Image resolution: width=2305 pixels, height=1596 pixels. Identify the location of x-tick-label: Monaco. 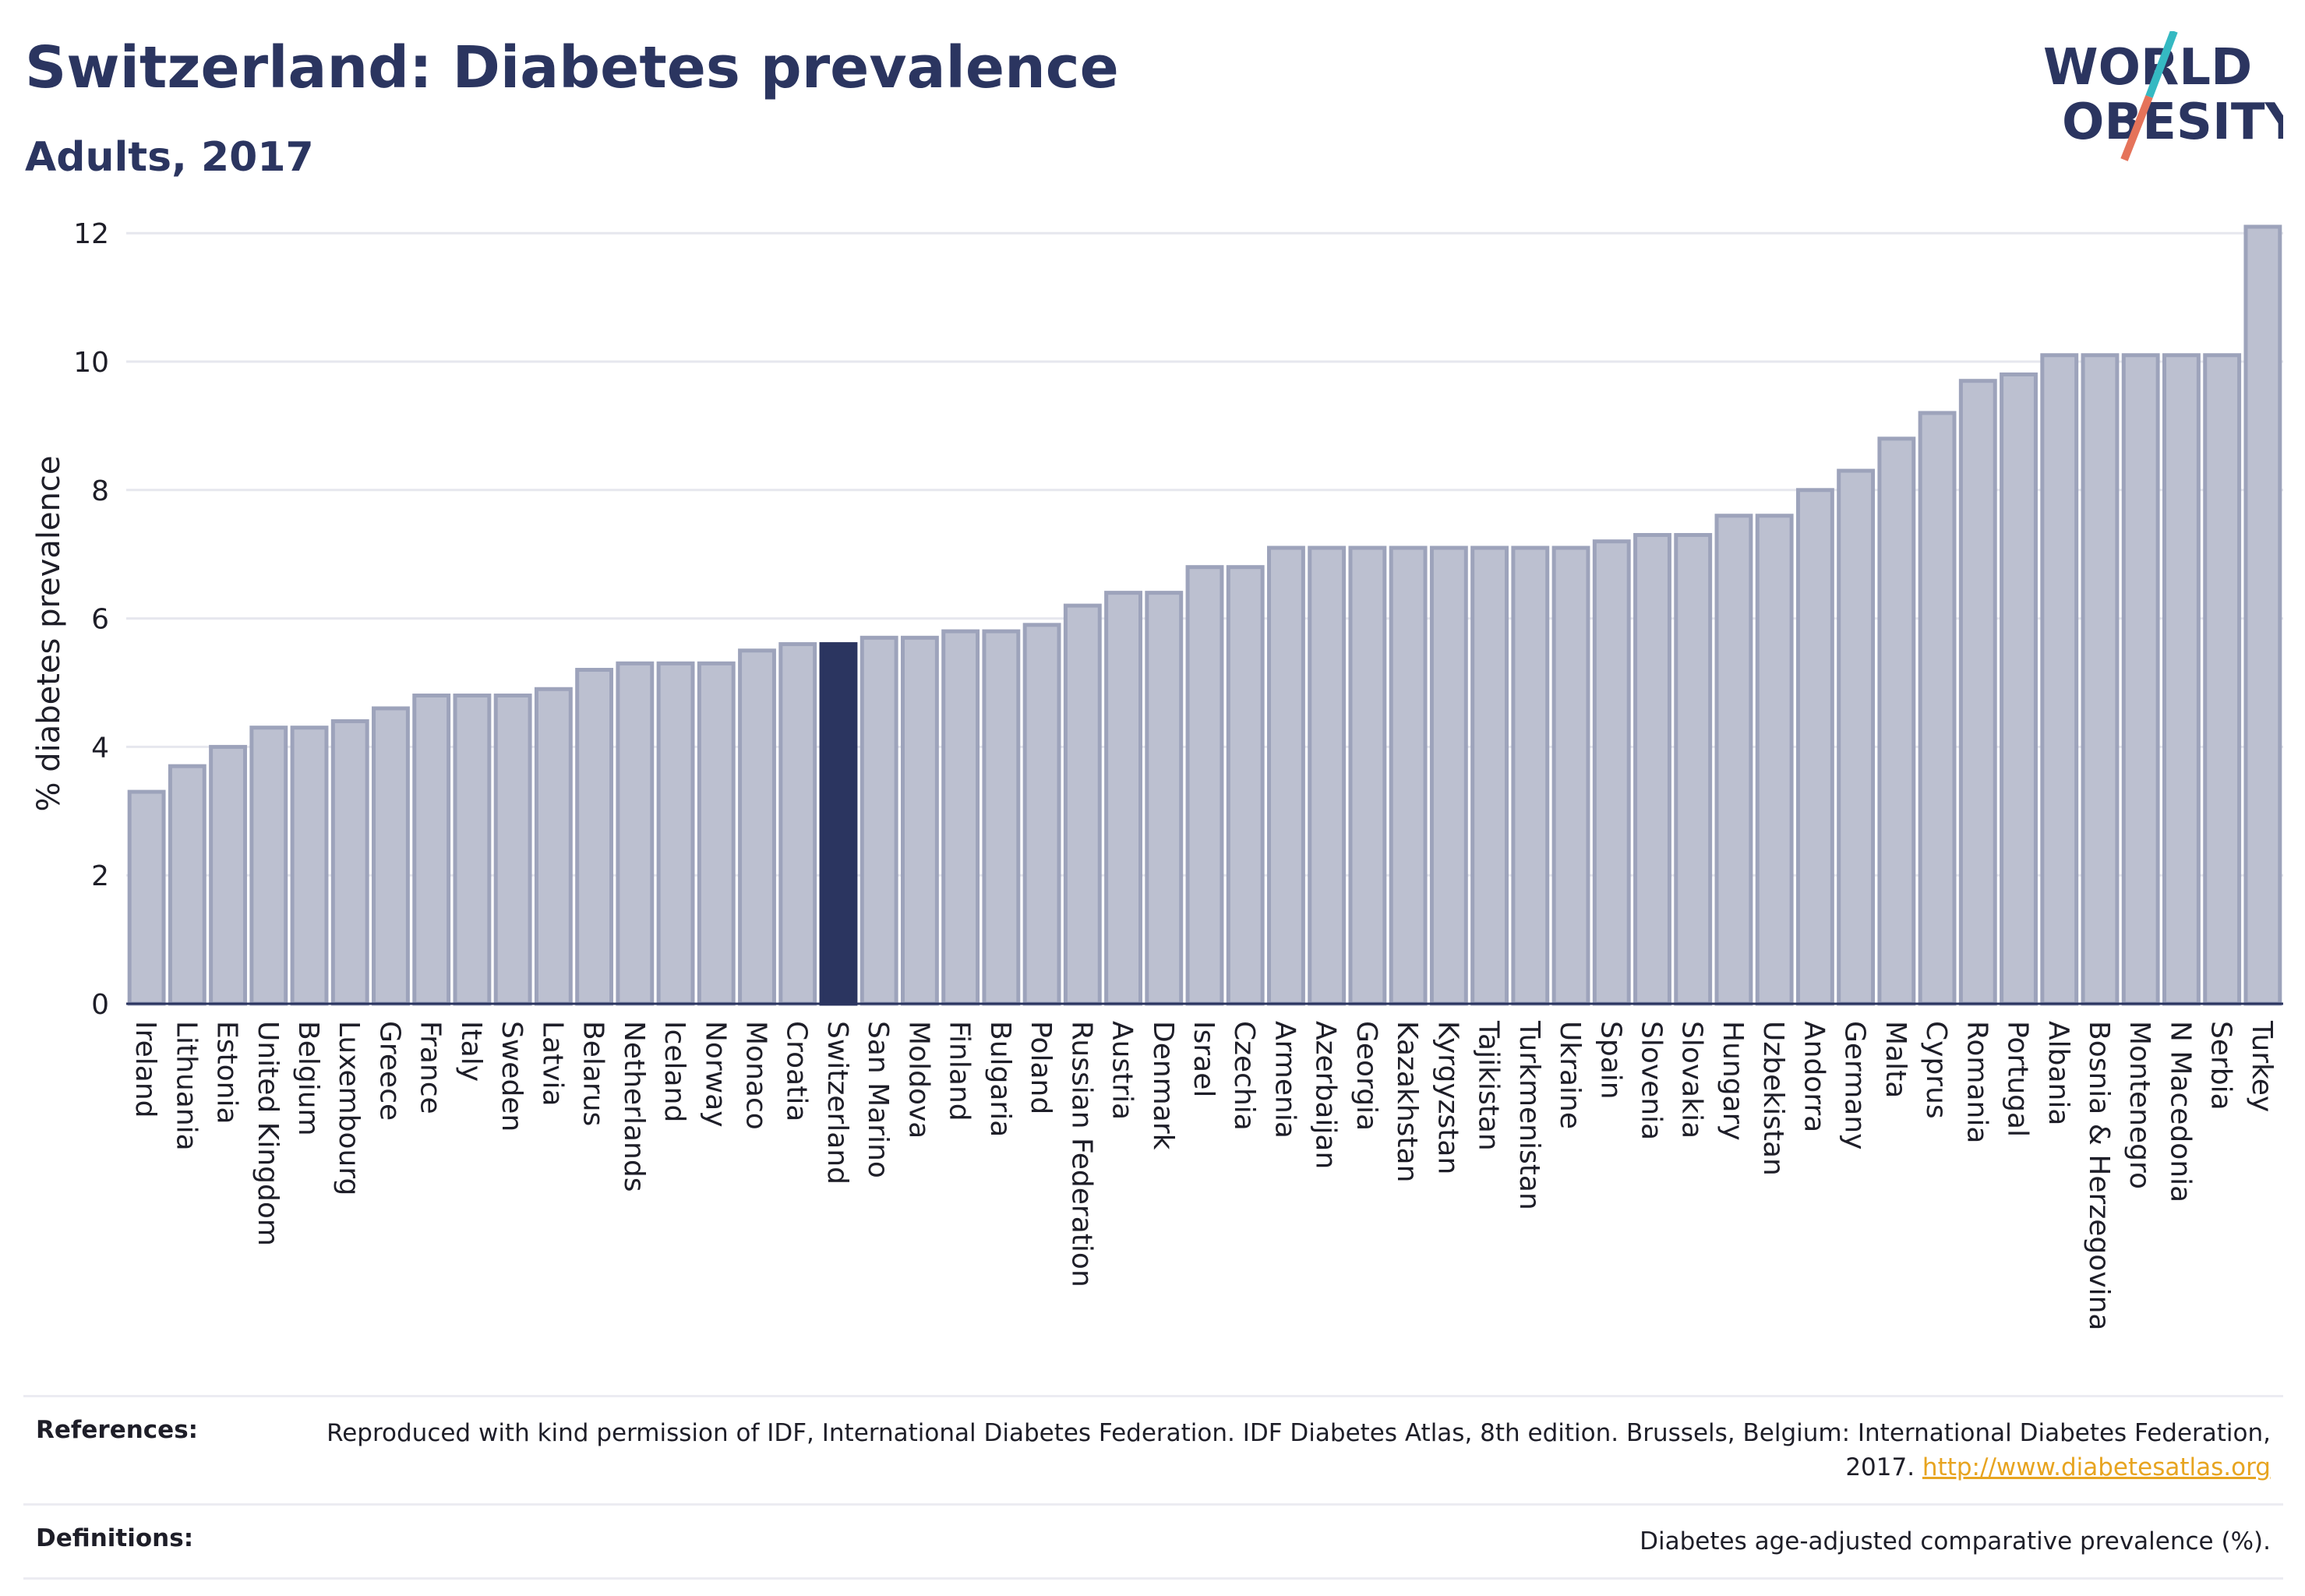
(756, 1075).